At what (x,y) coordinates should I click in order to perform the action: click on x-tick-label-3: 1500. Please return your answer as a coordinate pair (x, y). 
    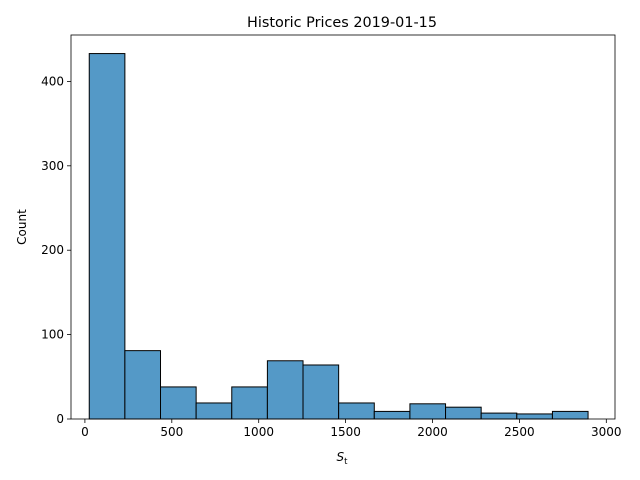
    Looking at the image, I should click on (345, 432).